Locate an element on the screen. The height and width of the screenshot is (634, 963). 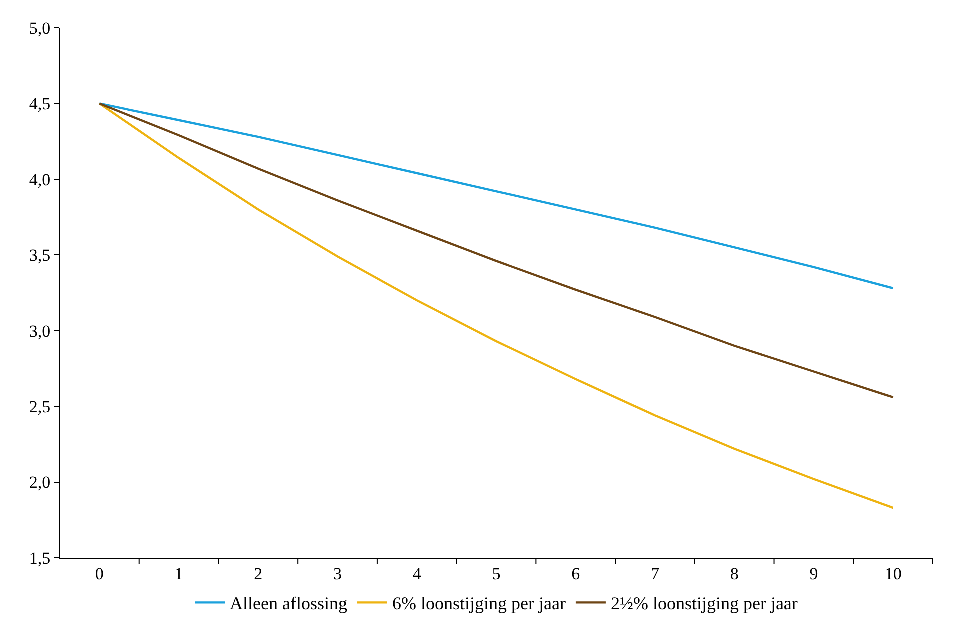
x-tick-label: 2 is located at coordinates (258, 574).